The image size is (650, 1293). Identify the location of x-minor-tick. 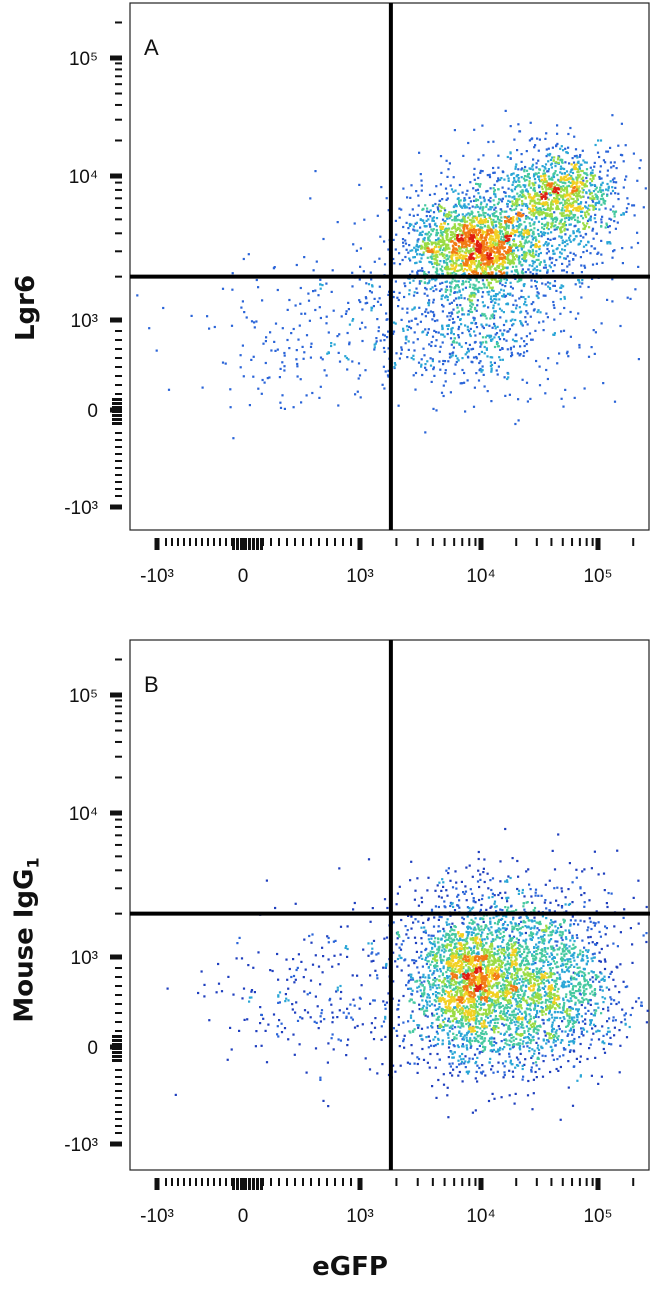
(462, 542).